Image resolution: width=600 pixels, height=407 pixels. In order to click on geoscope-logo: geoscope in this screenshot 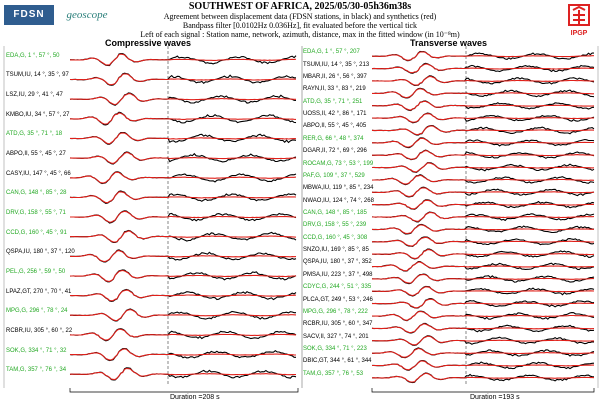, I will do `click(87, 15)`.